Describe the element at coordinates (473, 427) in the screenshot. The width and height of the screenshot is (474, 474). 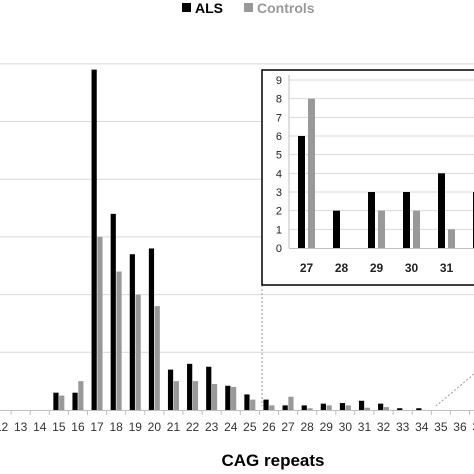
I see `x-tick-label: 37` at that location.